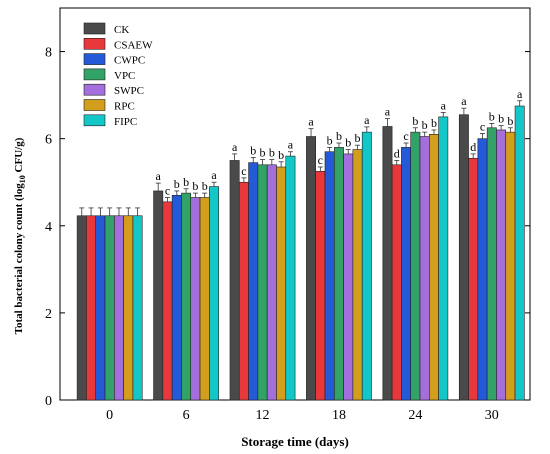  What do you see at coordinates (473, 147) in the screenshot?
I see `significance-letter: d` at bounding box center [473, 147].